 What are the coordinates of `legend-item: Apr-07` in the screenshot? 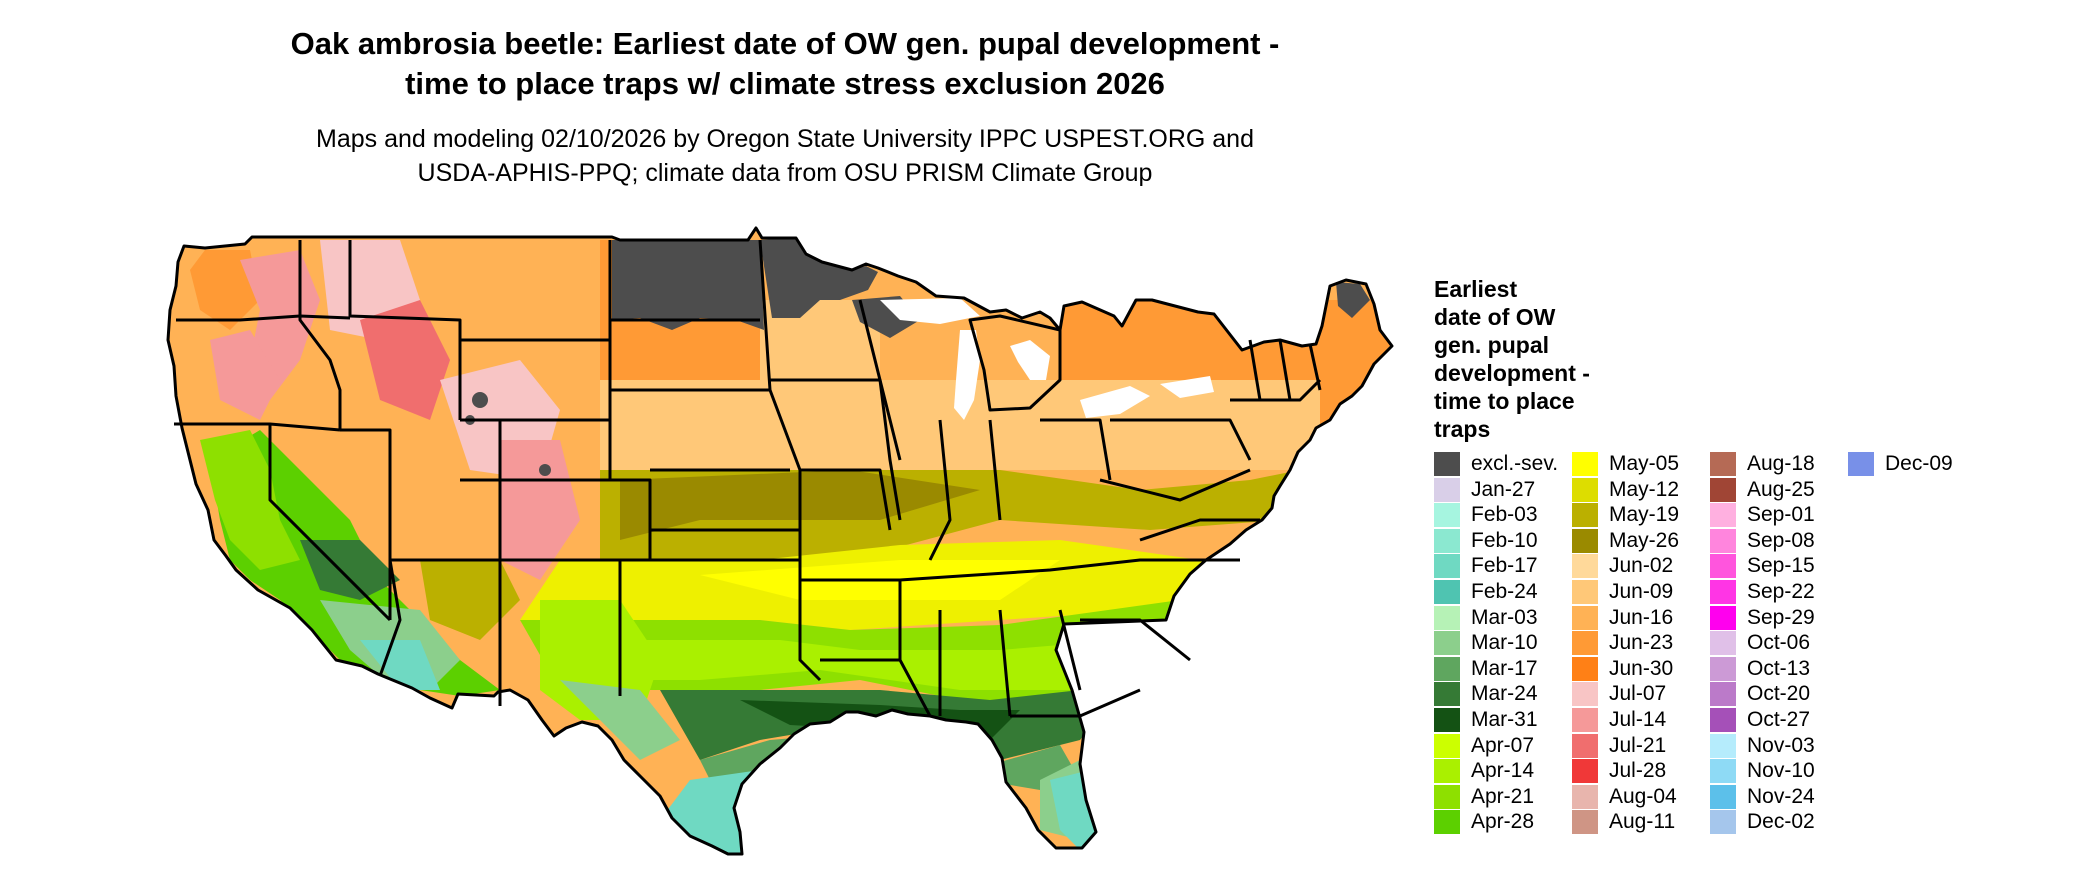 It's located at (1484, 746).